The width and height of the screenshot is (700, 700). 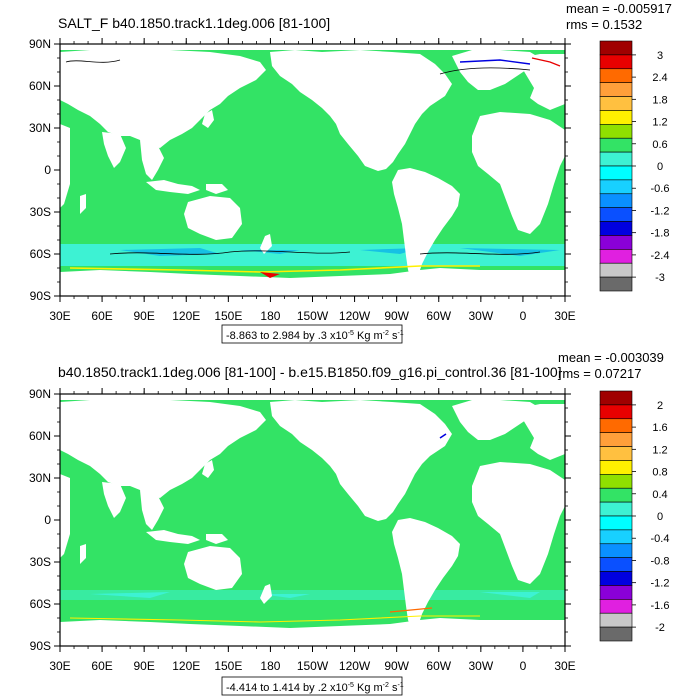 I want to click on panel-2-contour-info: -4.414 to 1.414 by .2 x10-5 Kg m-2 s-1, so click(x=312, y=686).